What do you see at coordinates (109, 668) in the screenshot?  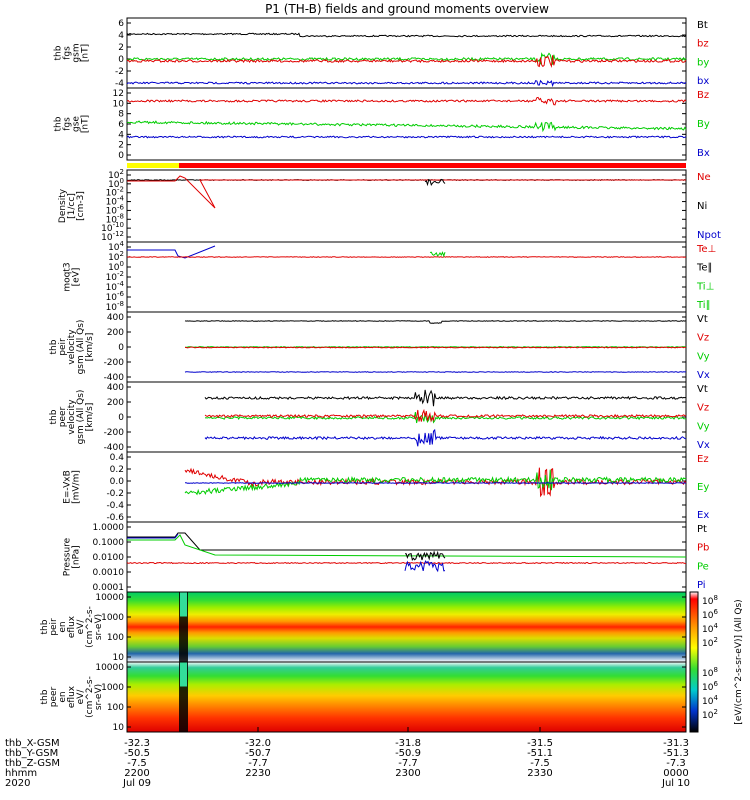 I see `y-tick-label: 10000` at bounding box center [109, 668].